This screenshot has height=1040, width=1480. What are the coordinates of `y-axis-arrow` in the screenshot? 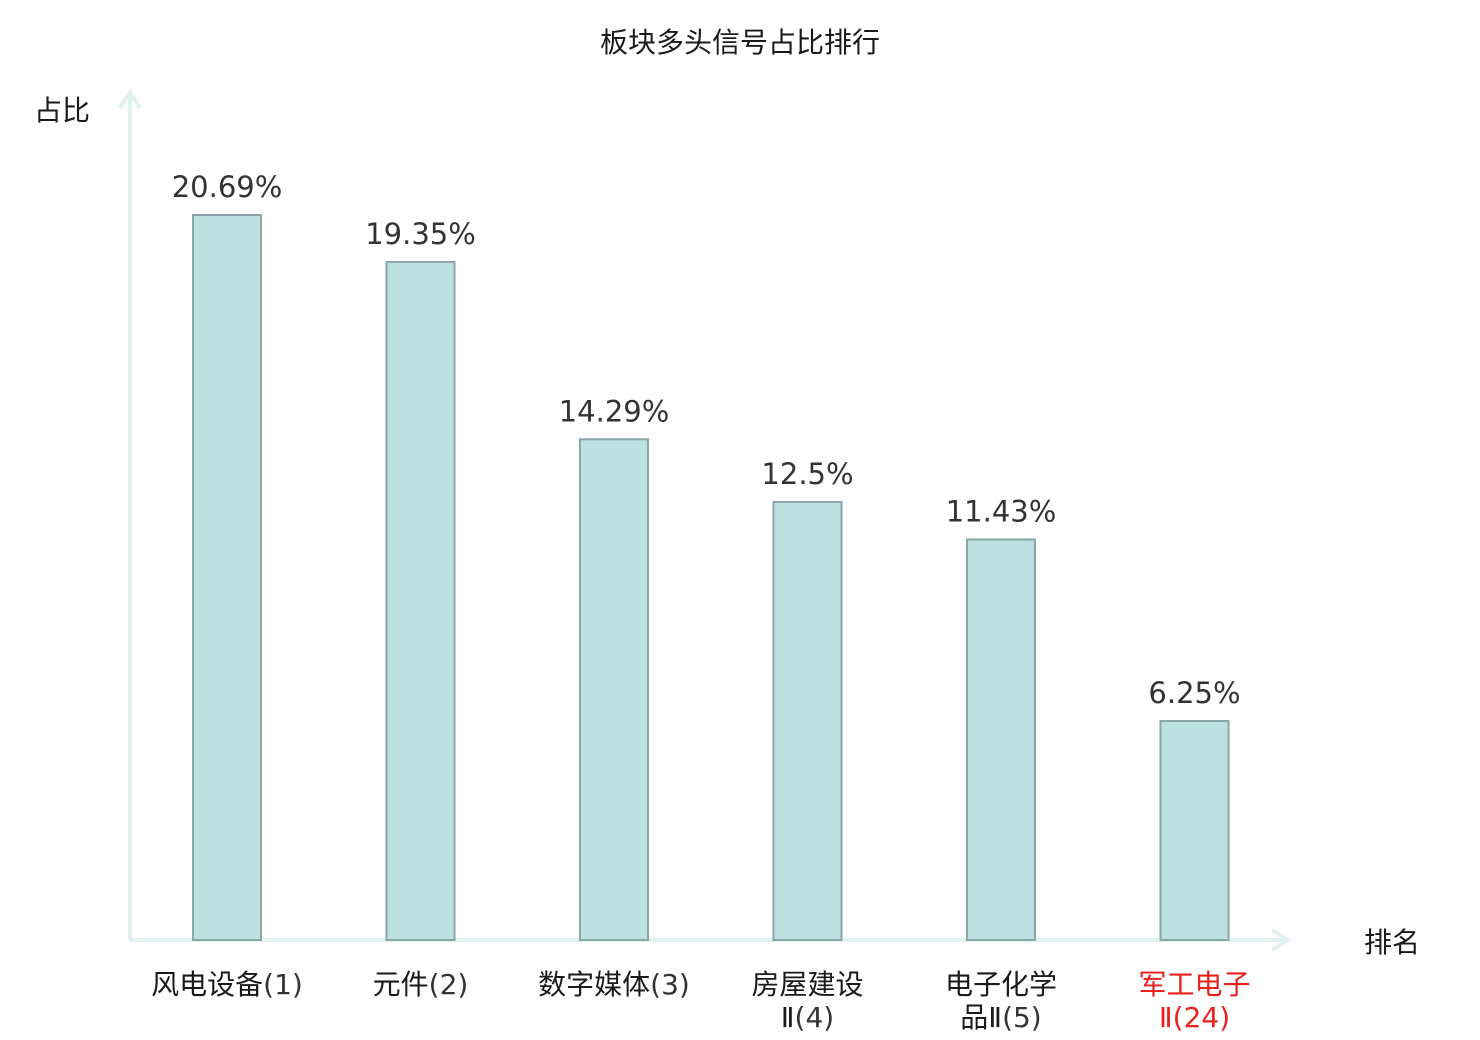 It's located at (130, 99).